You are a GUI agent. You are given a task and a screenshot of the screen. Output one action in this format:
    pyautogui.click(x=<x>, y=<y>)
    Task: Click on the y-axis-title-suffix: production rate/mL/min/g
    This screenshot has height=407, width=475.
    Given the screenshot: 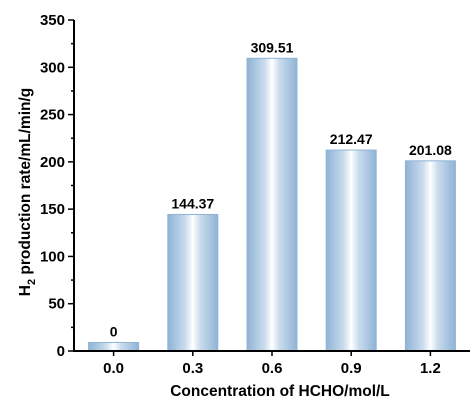 What is the action you would take?
    pyautogui.click(x=25, y=183)
    